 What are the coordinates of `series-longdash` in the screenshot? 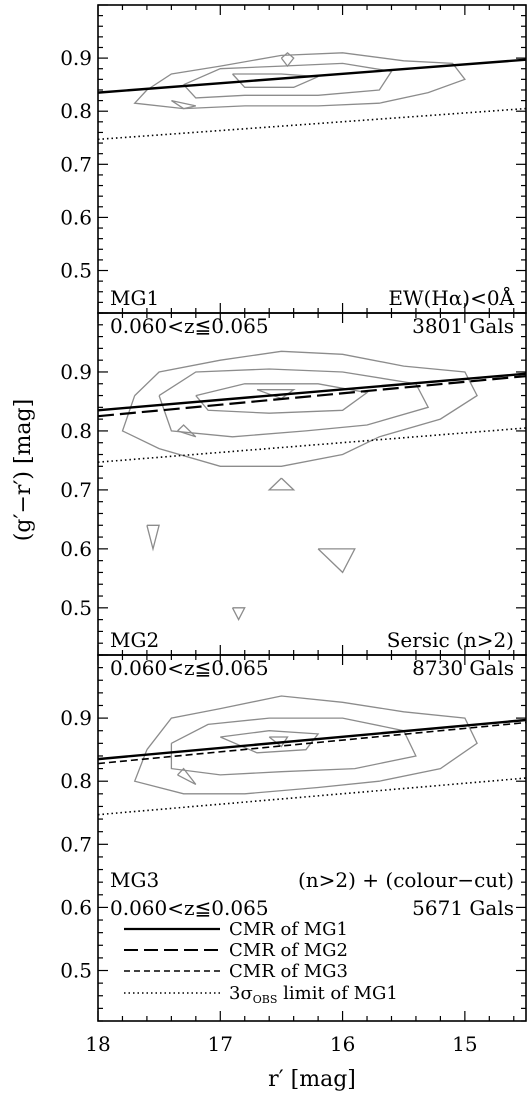 It's located at (312, 396).